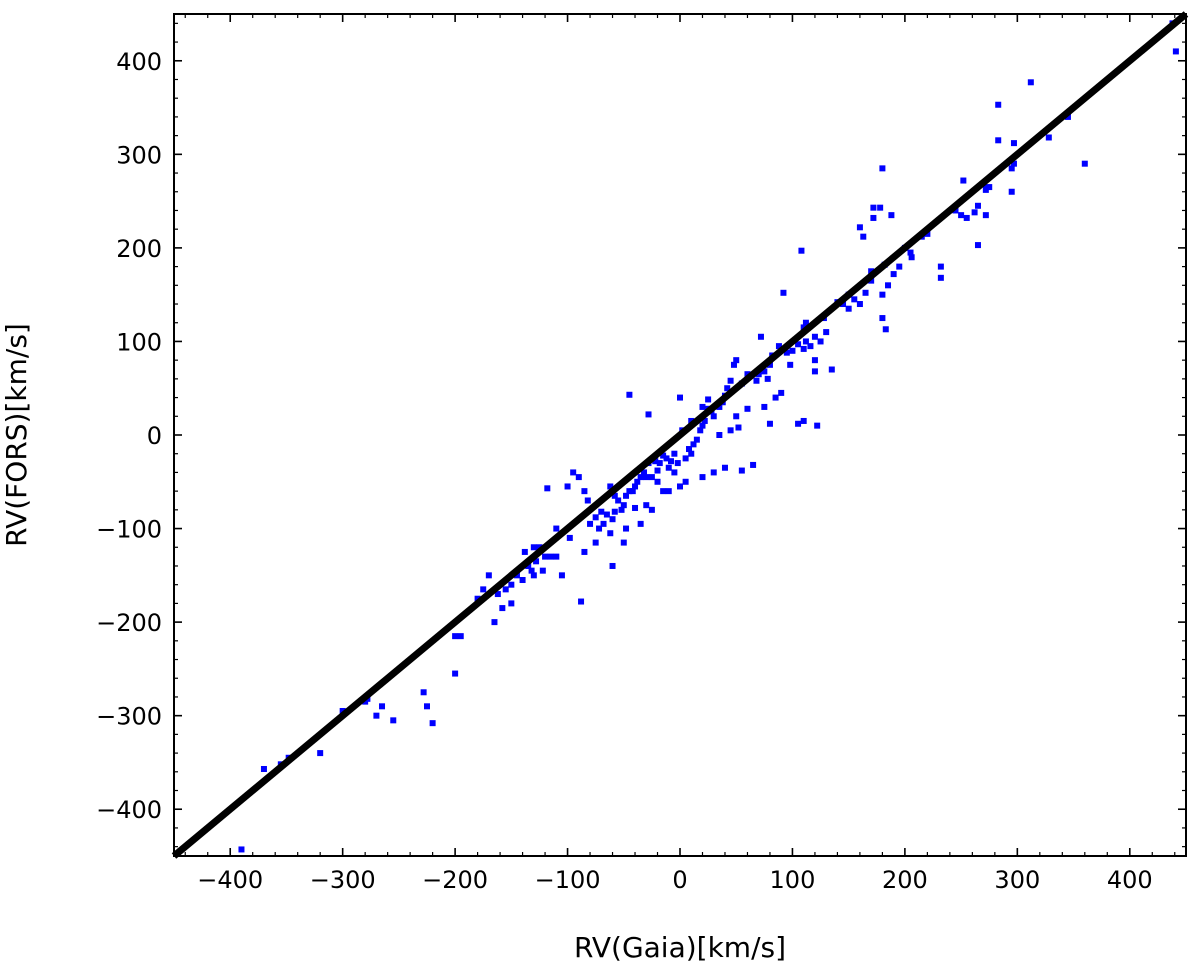  Describe the element at coordinates (674, 880) in the screenshot. I see `x-tick-labels: −400 −300 −200 −100 0 100 200 300 400` at that location.